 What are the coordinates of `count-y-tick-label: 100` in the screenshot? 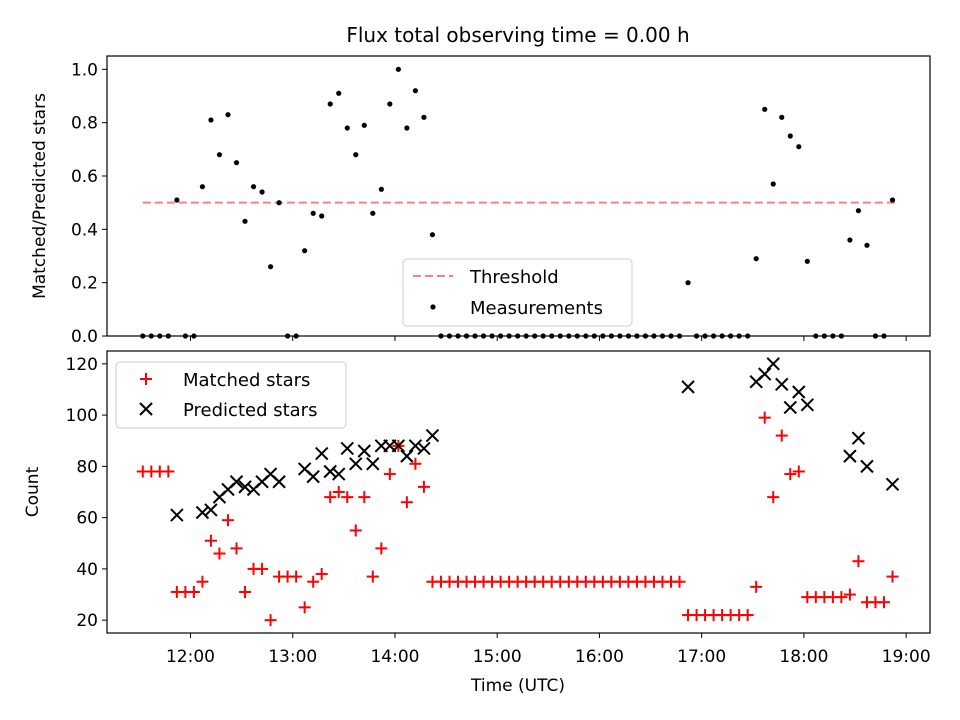 It's located at (82, 416).